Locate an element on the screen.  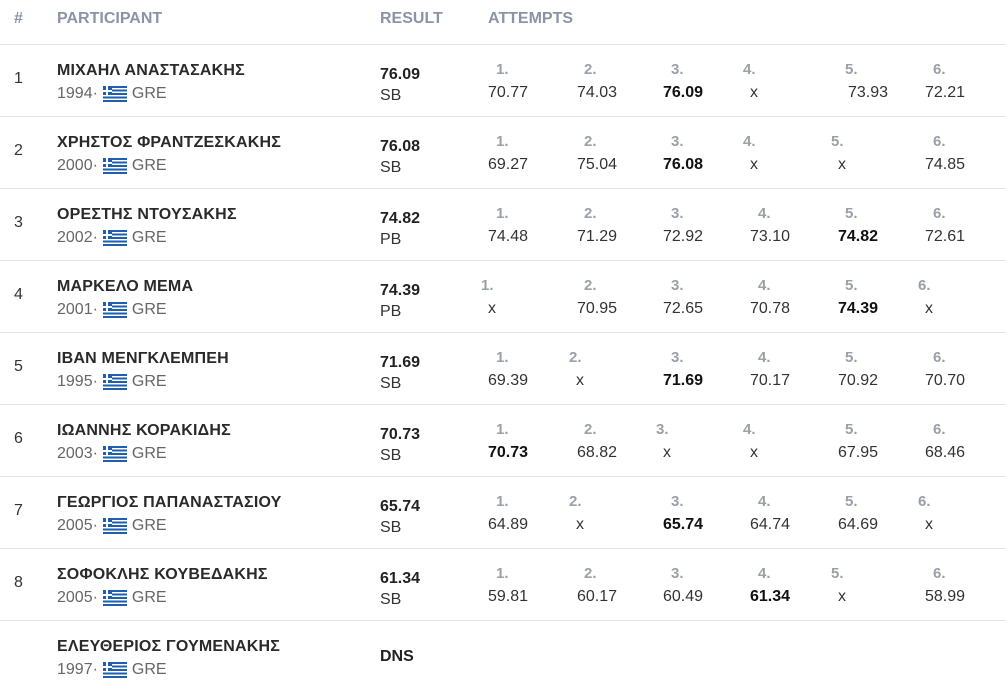
attempt-value: 75.04 is located at coordinates (597, 164).